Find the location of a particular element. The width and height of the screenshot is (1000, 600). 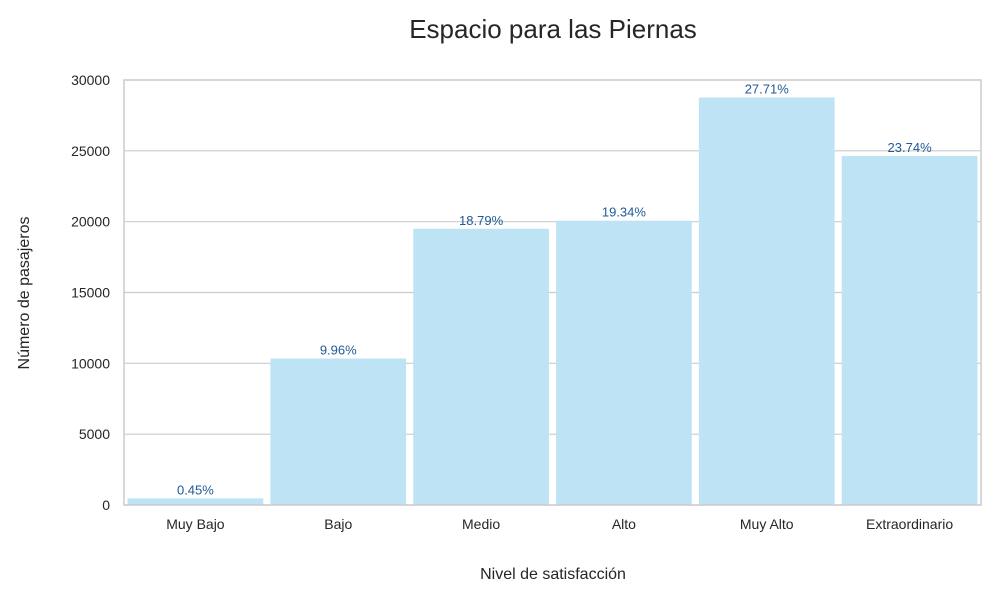

x-tick-label: Alto is located at coordinates (624, 524).